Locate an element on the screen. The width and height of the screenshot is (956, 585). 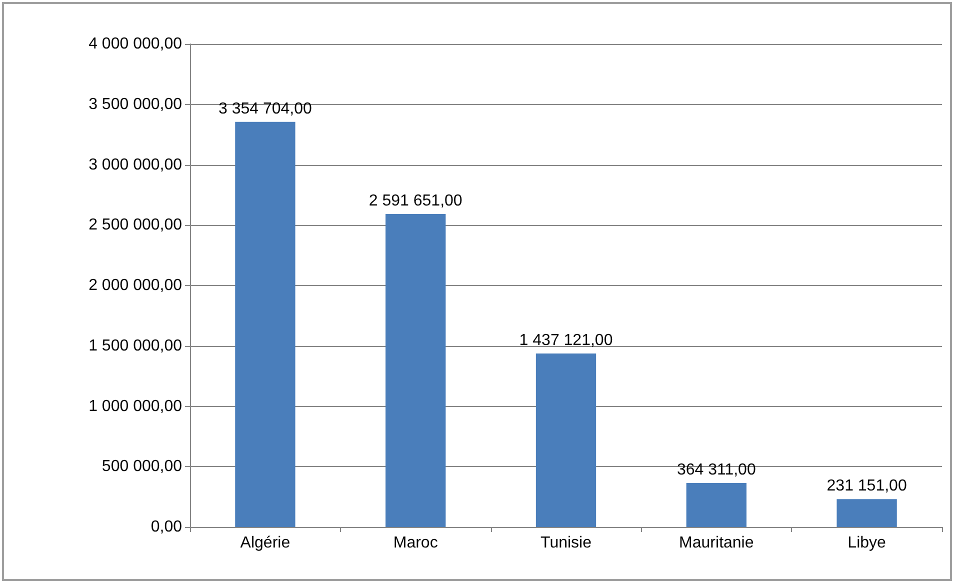
y-tick-label: 4 000 000,00 is located at coordinates (135, 44).